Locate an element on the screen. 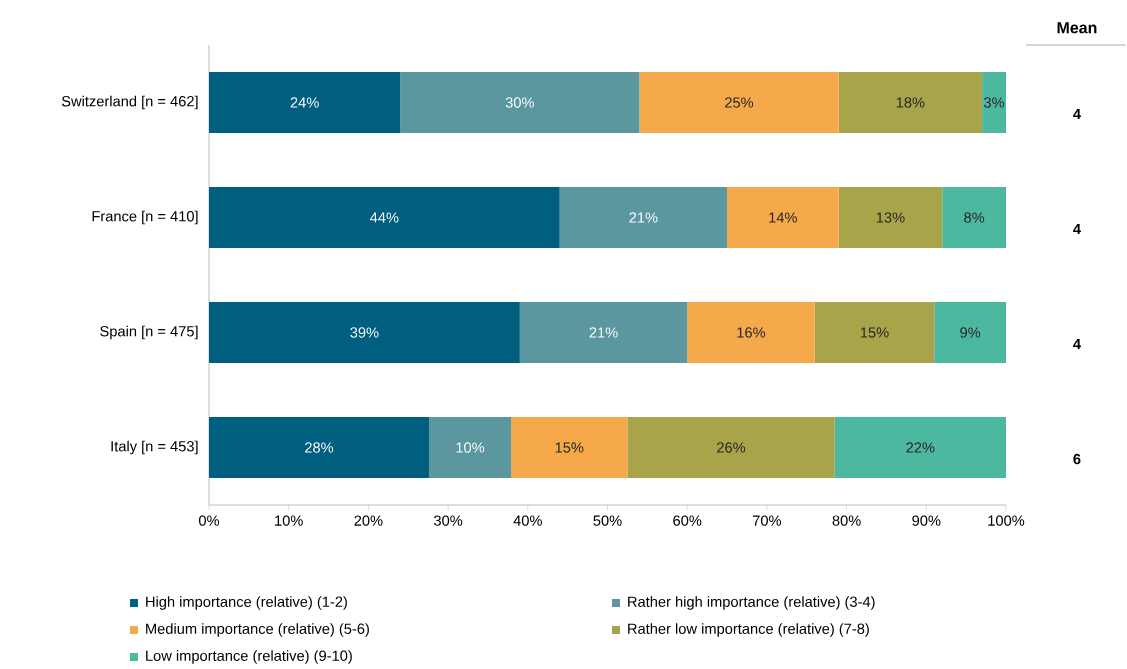 This screenshot has height=669, width=1127. x-tick-label: 0% is located at coordinates (209, 520).